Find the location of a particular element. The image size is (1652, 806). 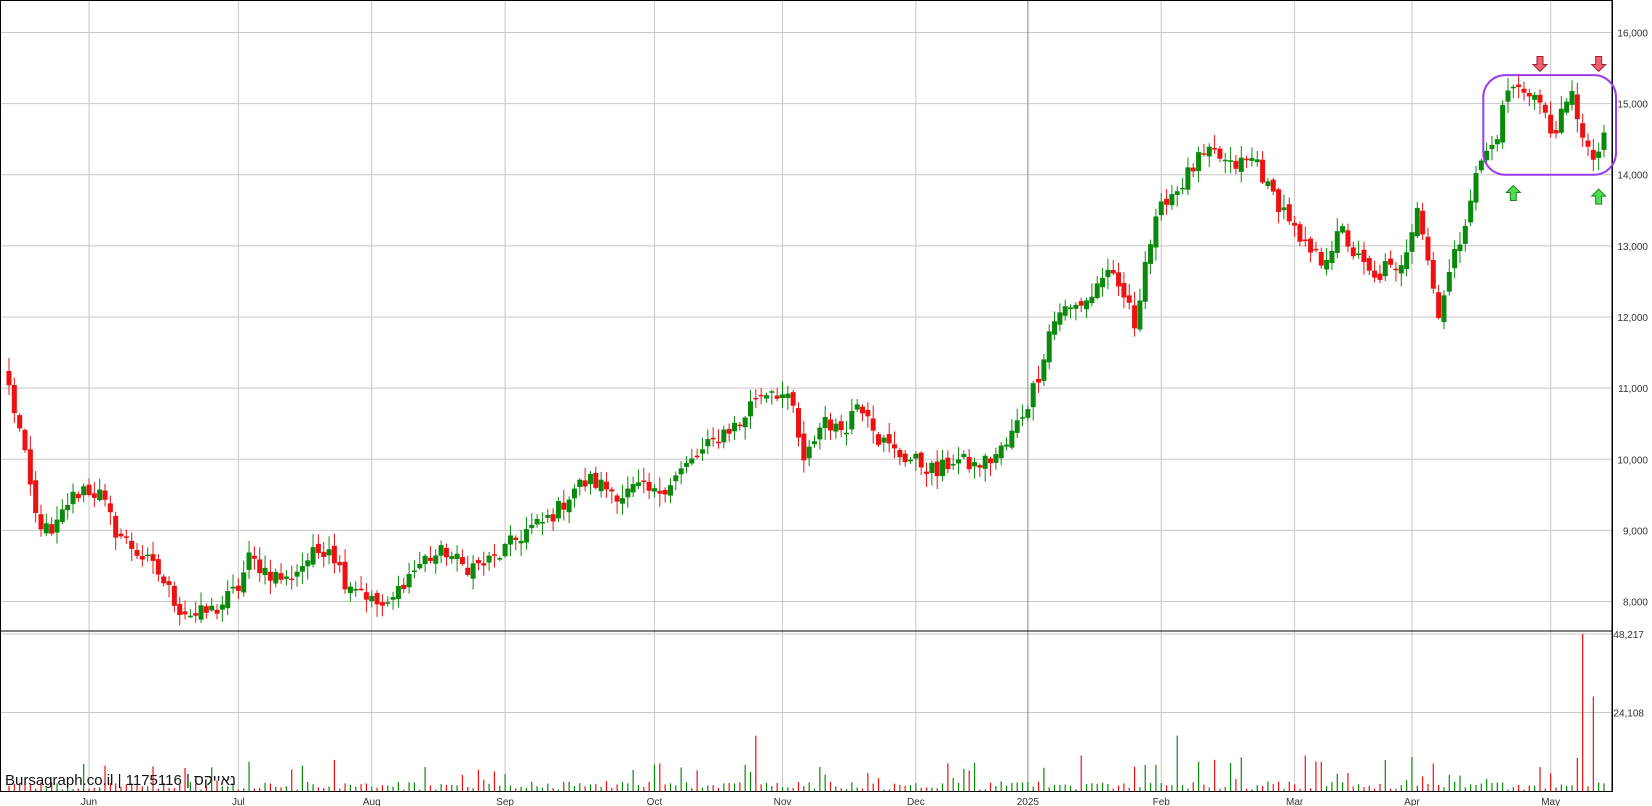

price-tick-label: 9,000 is located at coordinates (1635, 531).